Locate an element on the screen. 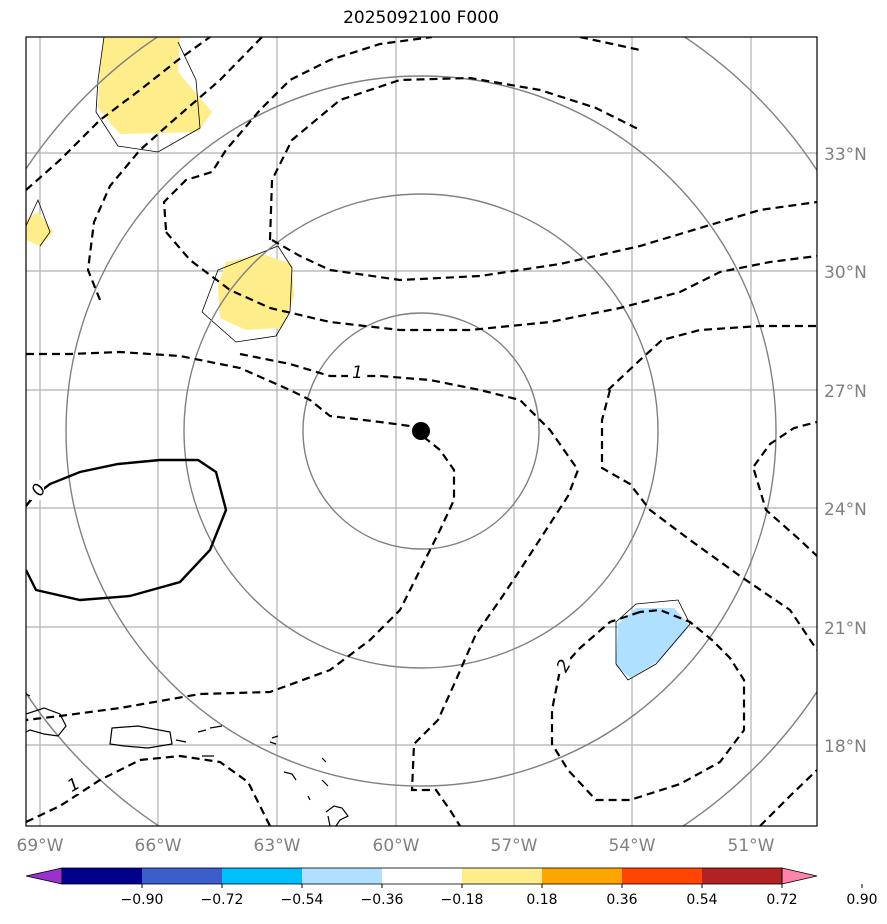 The image size is (887, 924). colorbar-outline is located at coordinates (422, 876).